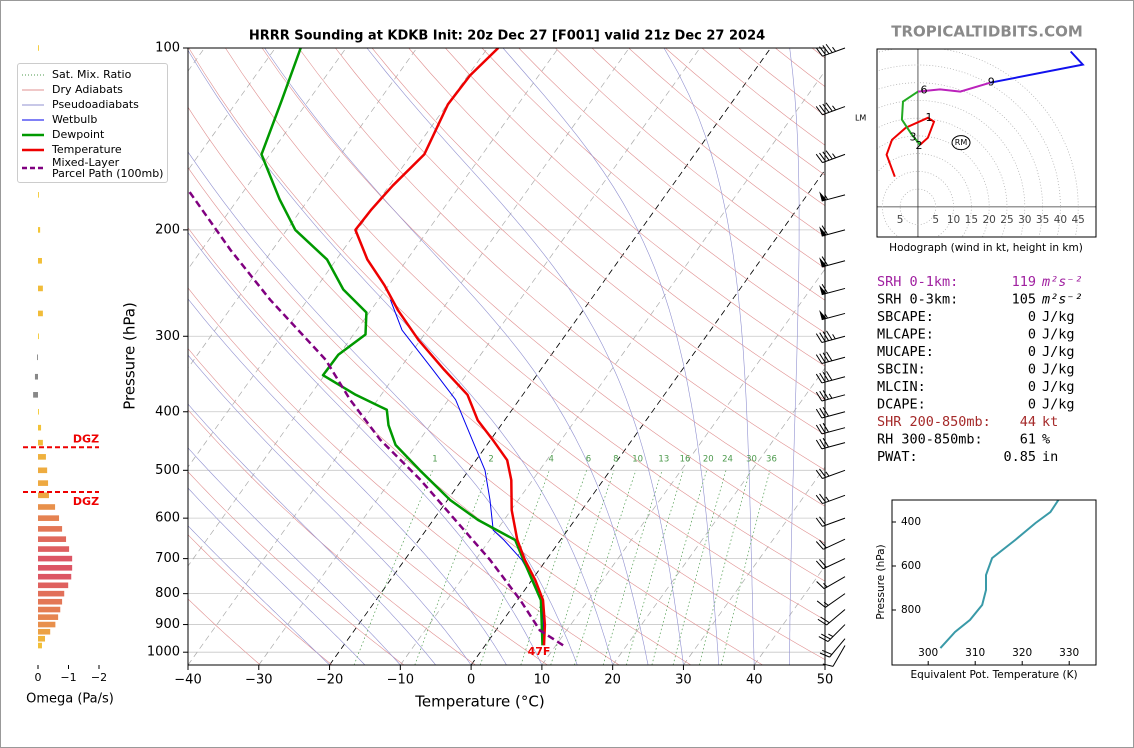 The width and height of the screenshot is (1134, 748). What do you see at coordinates (1006, 220) in the screenshot?
I see `hodo-tick-label: 25` at bounding box center [1006, 220].